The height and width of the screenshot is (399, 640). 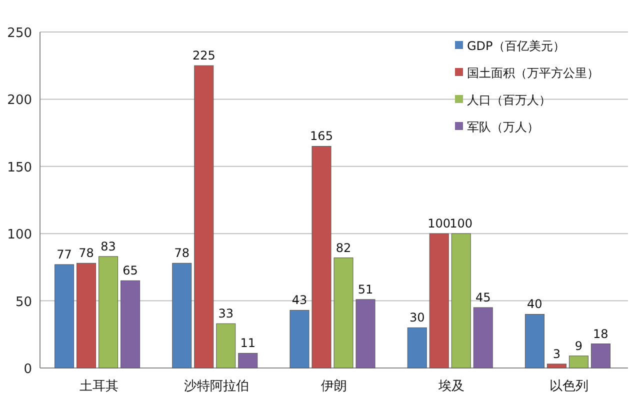 What do you see at coordinates (556, 353) in the screenshot?
I see `data-label: 3` at bounding box center [556, 353].